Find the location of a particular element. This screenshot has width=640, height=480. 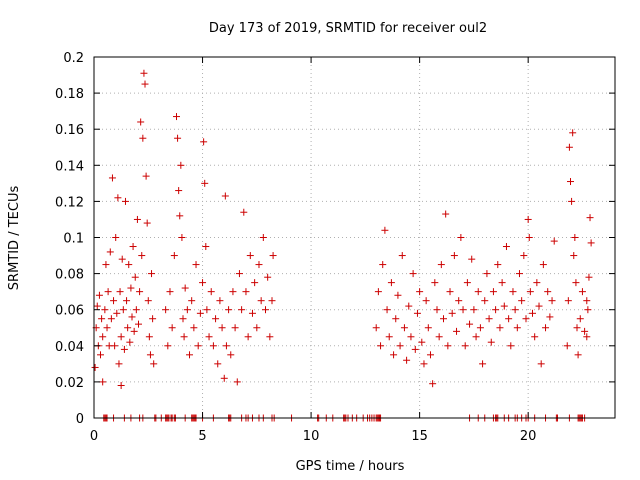

y-tick-label: 0.18 is located at coordinates (69, 94).